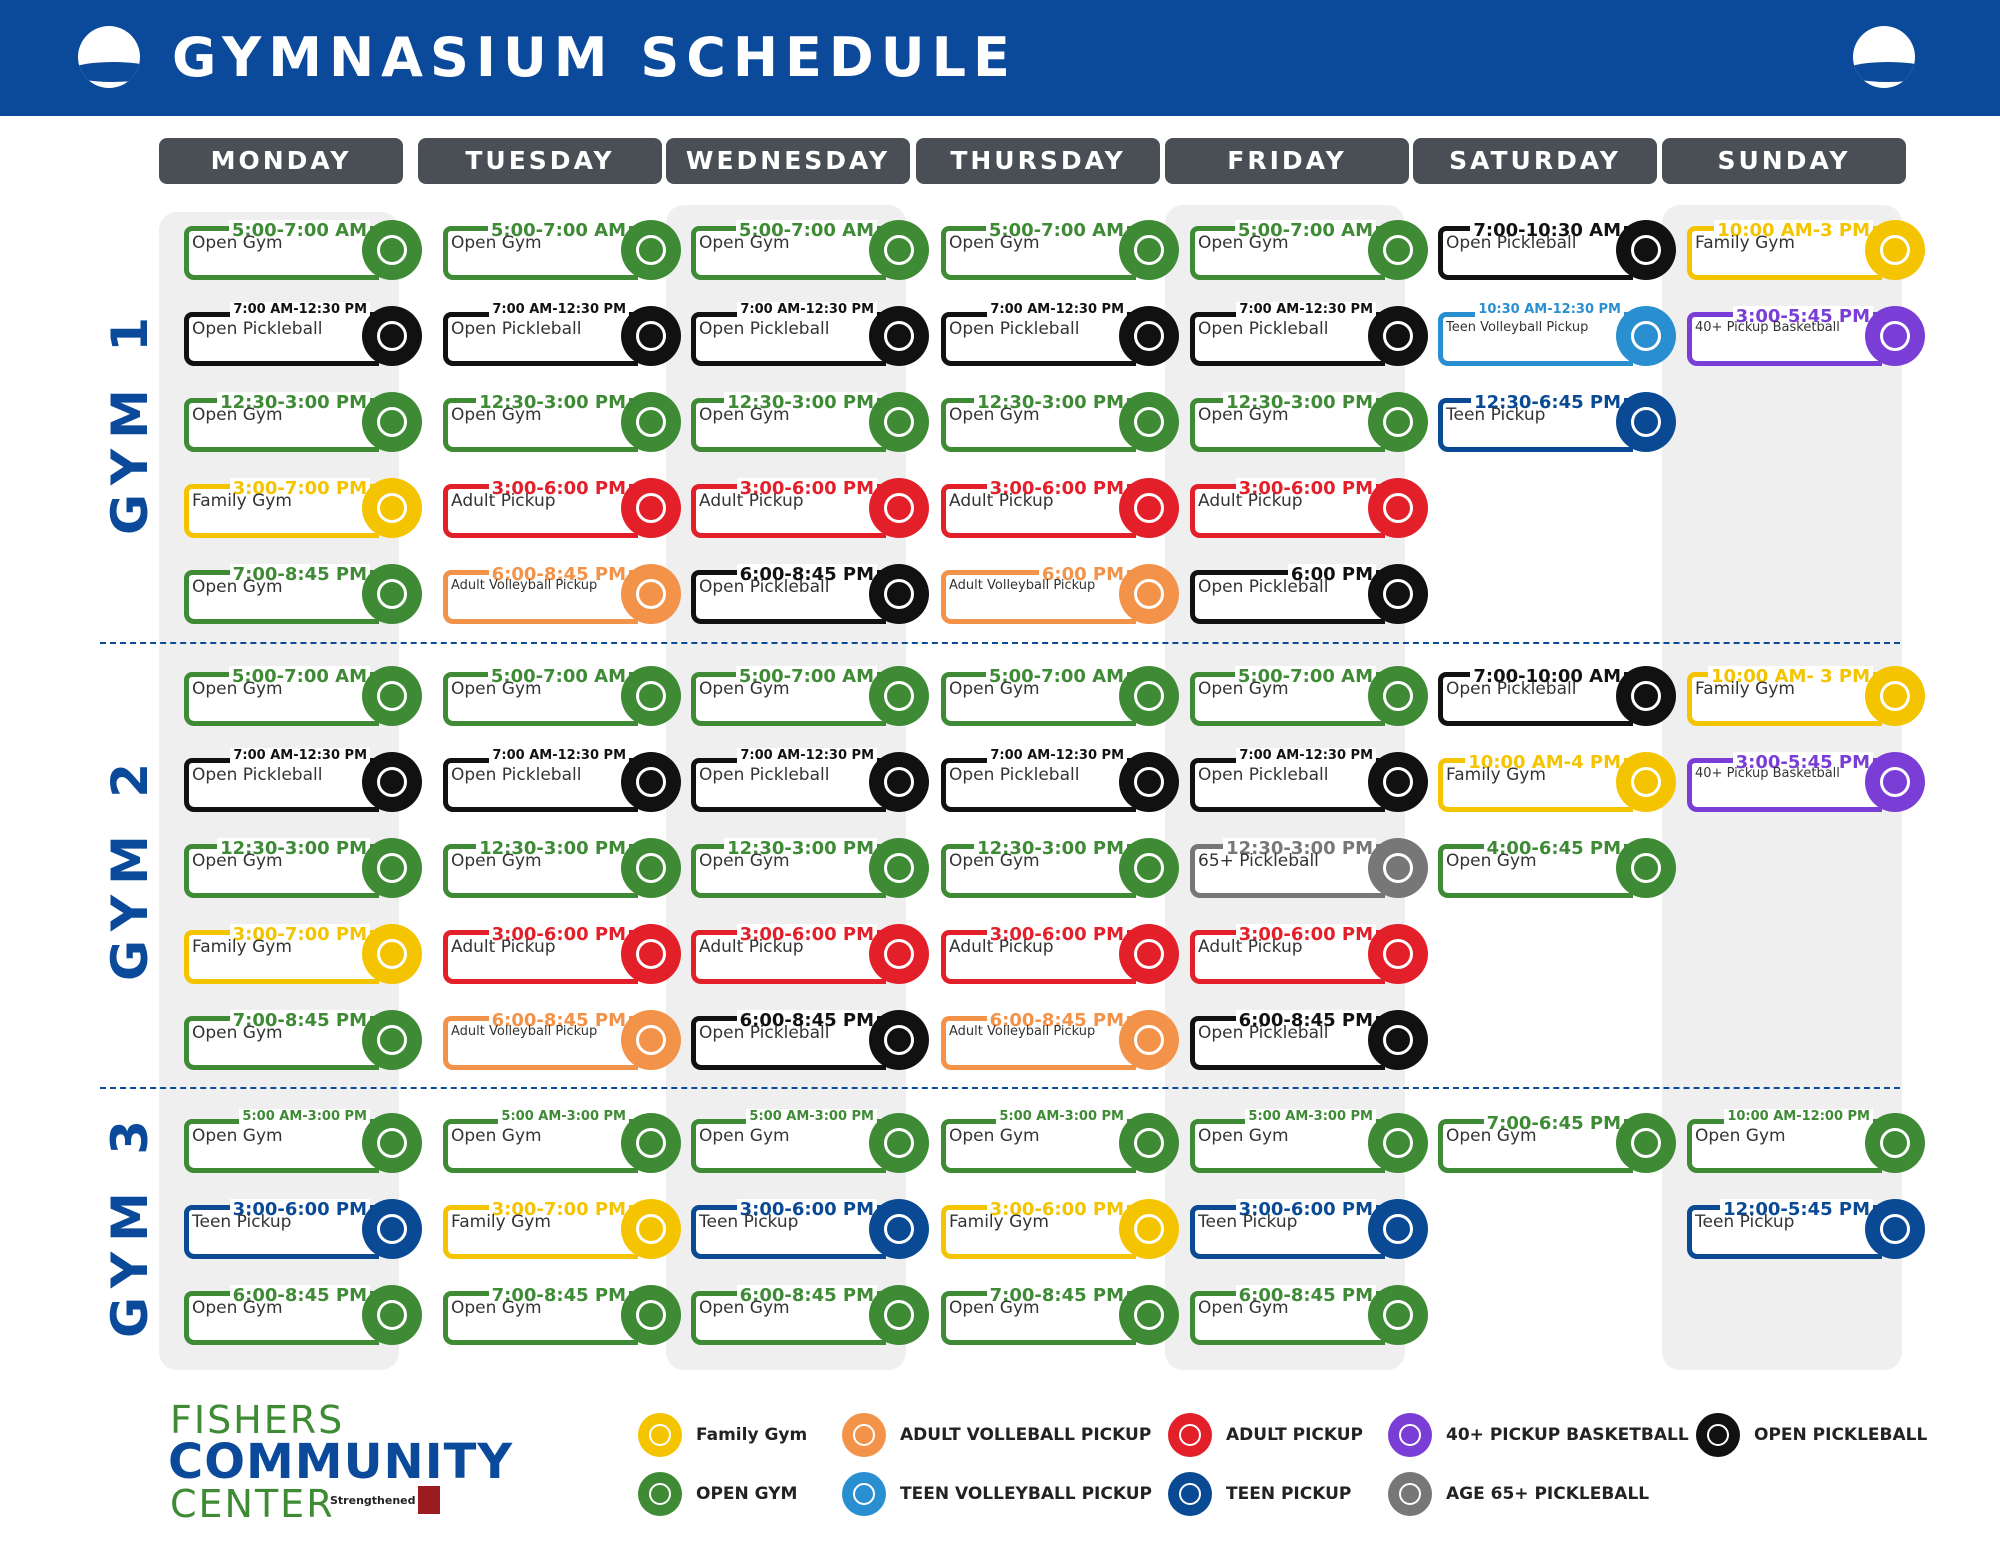 This screenshot has height=1545, width=2000. What do you see at coordinates (1784, 161) in the screenshot?
I see `day-header: SUNDAY` at bounding box center [1784, 161].